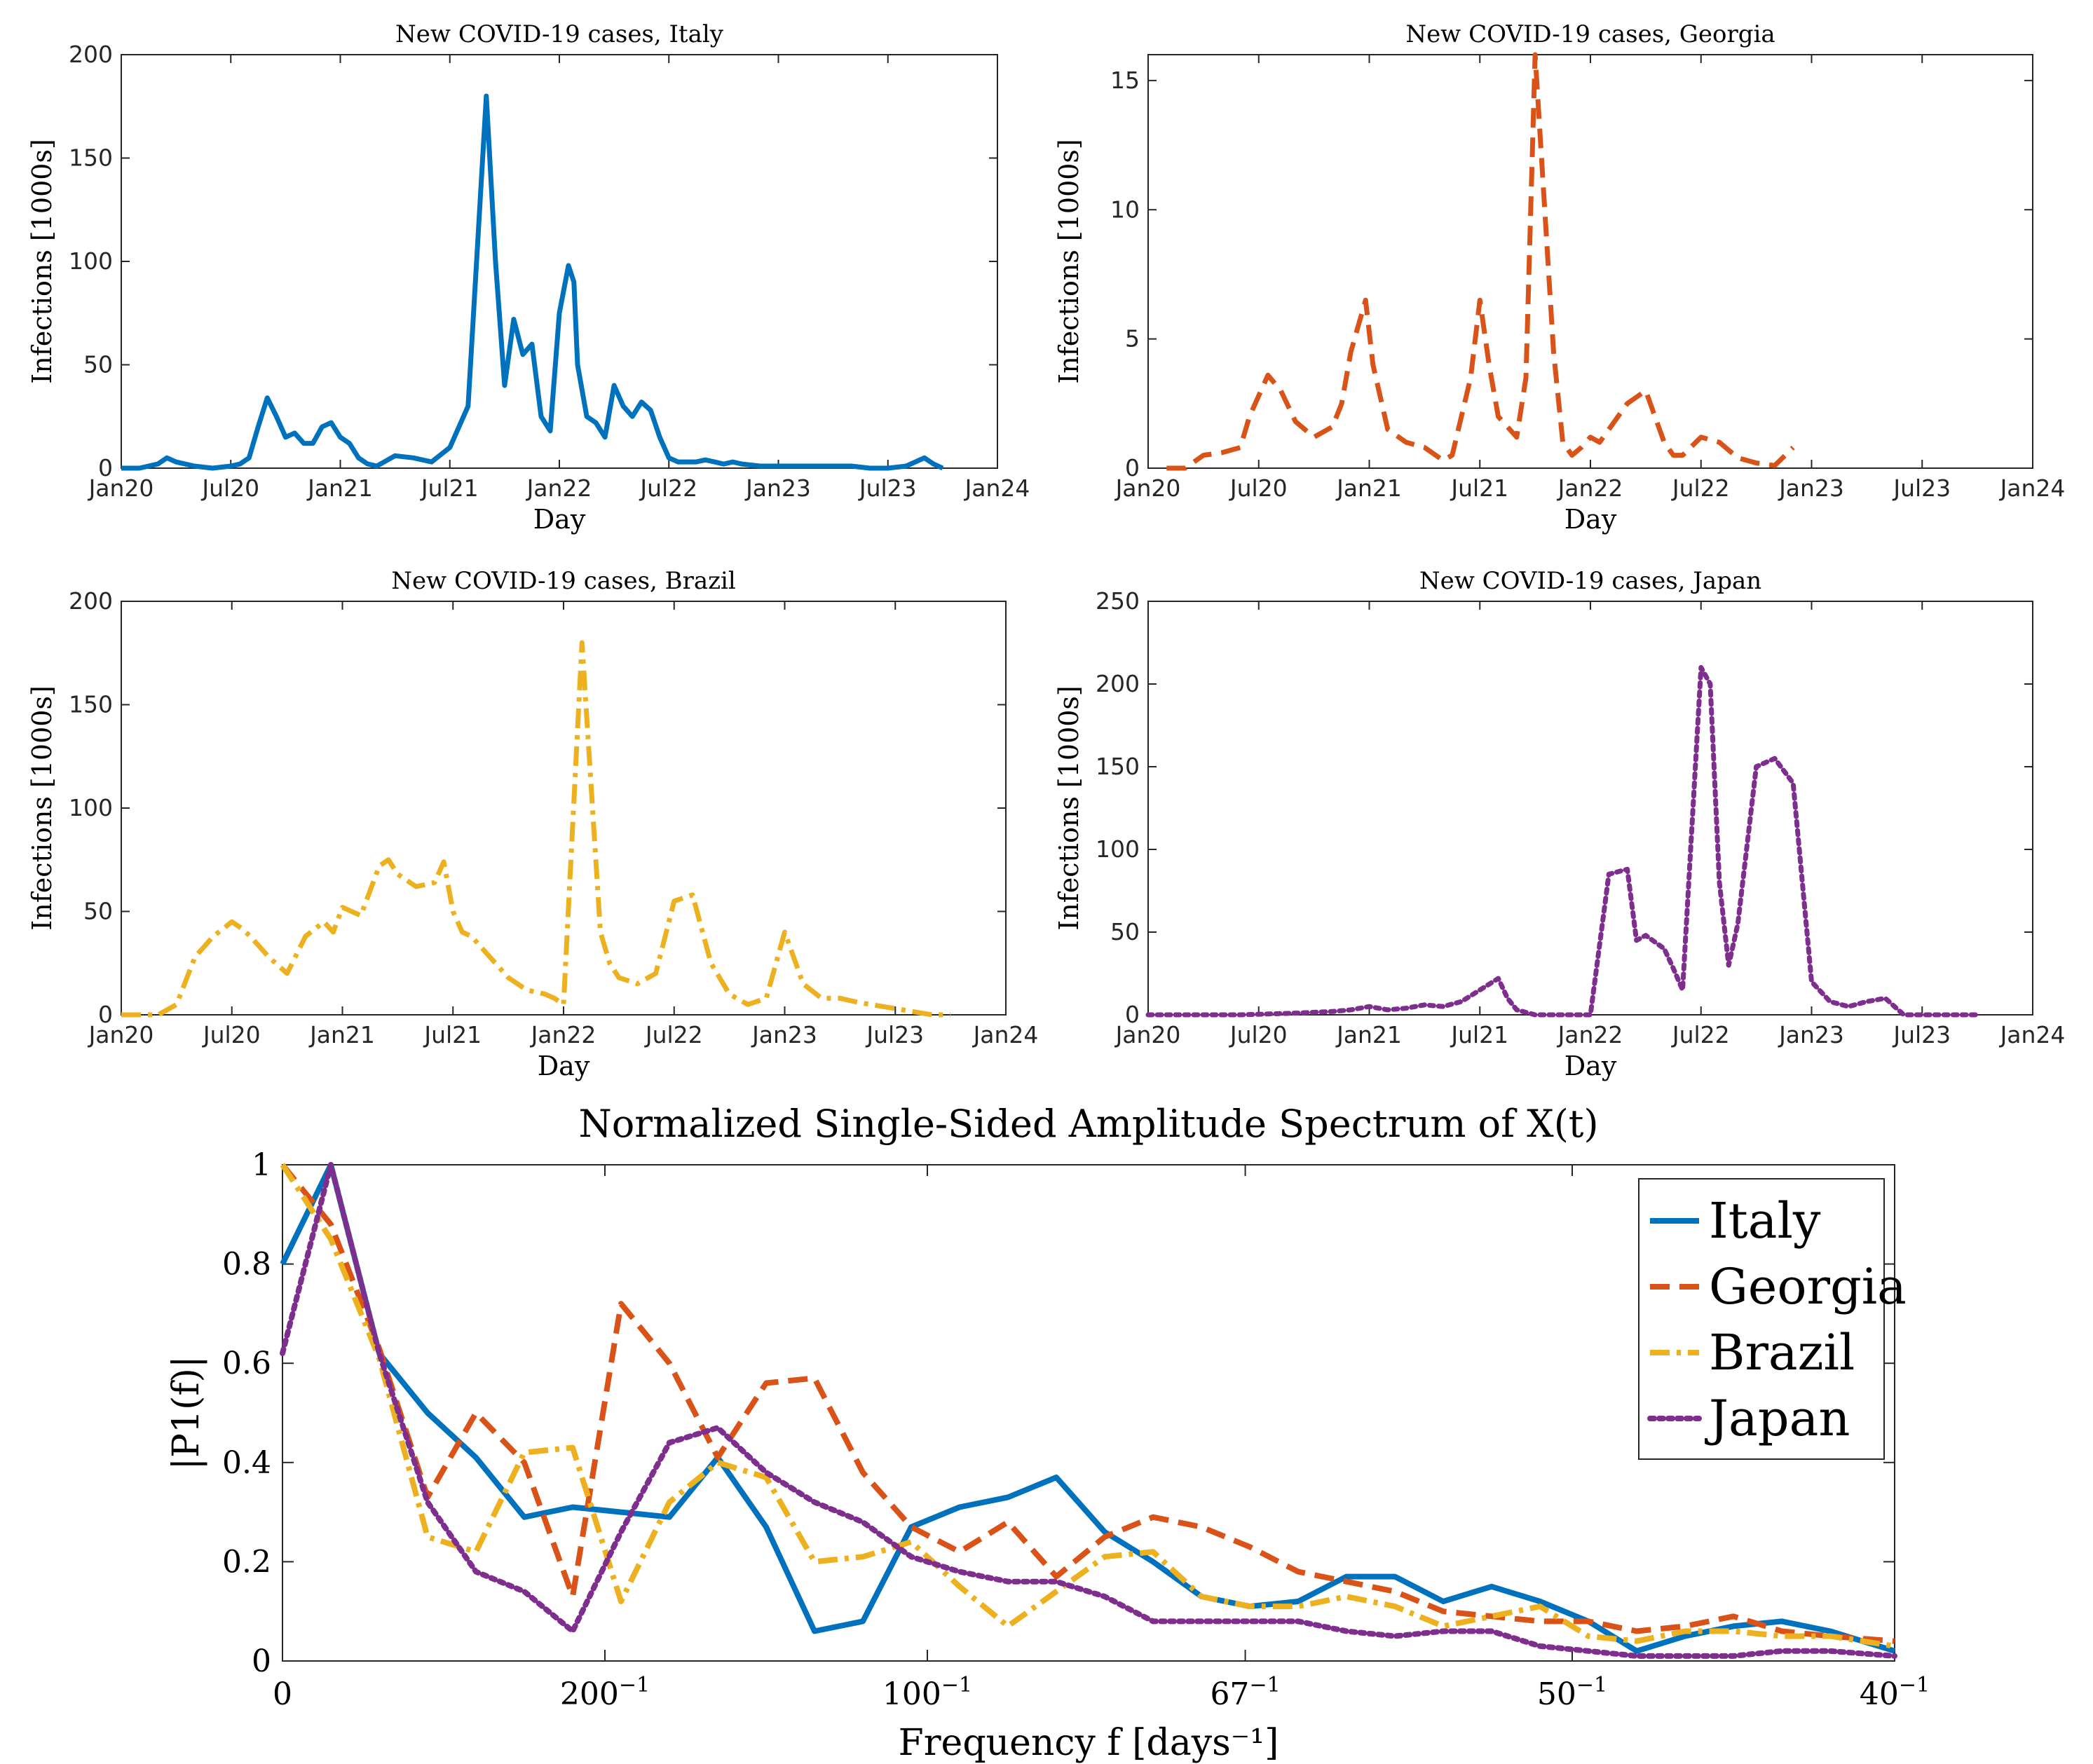  I want to click on x-tick-label: 40−1, so click(1895, 1692).